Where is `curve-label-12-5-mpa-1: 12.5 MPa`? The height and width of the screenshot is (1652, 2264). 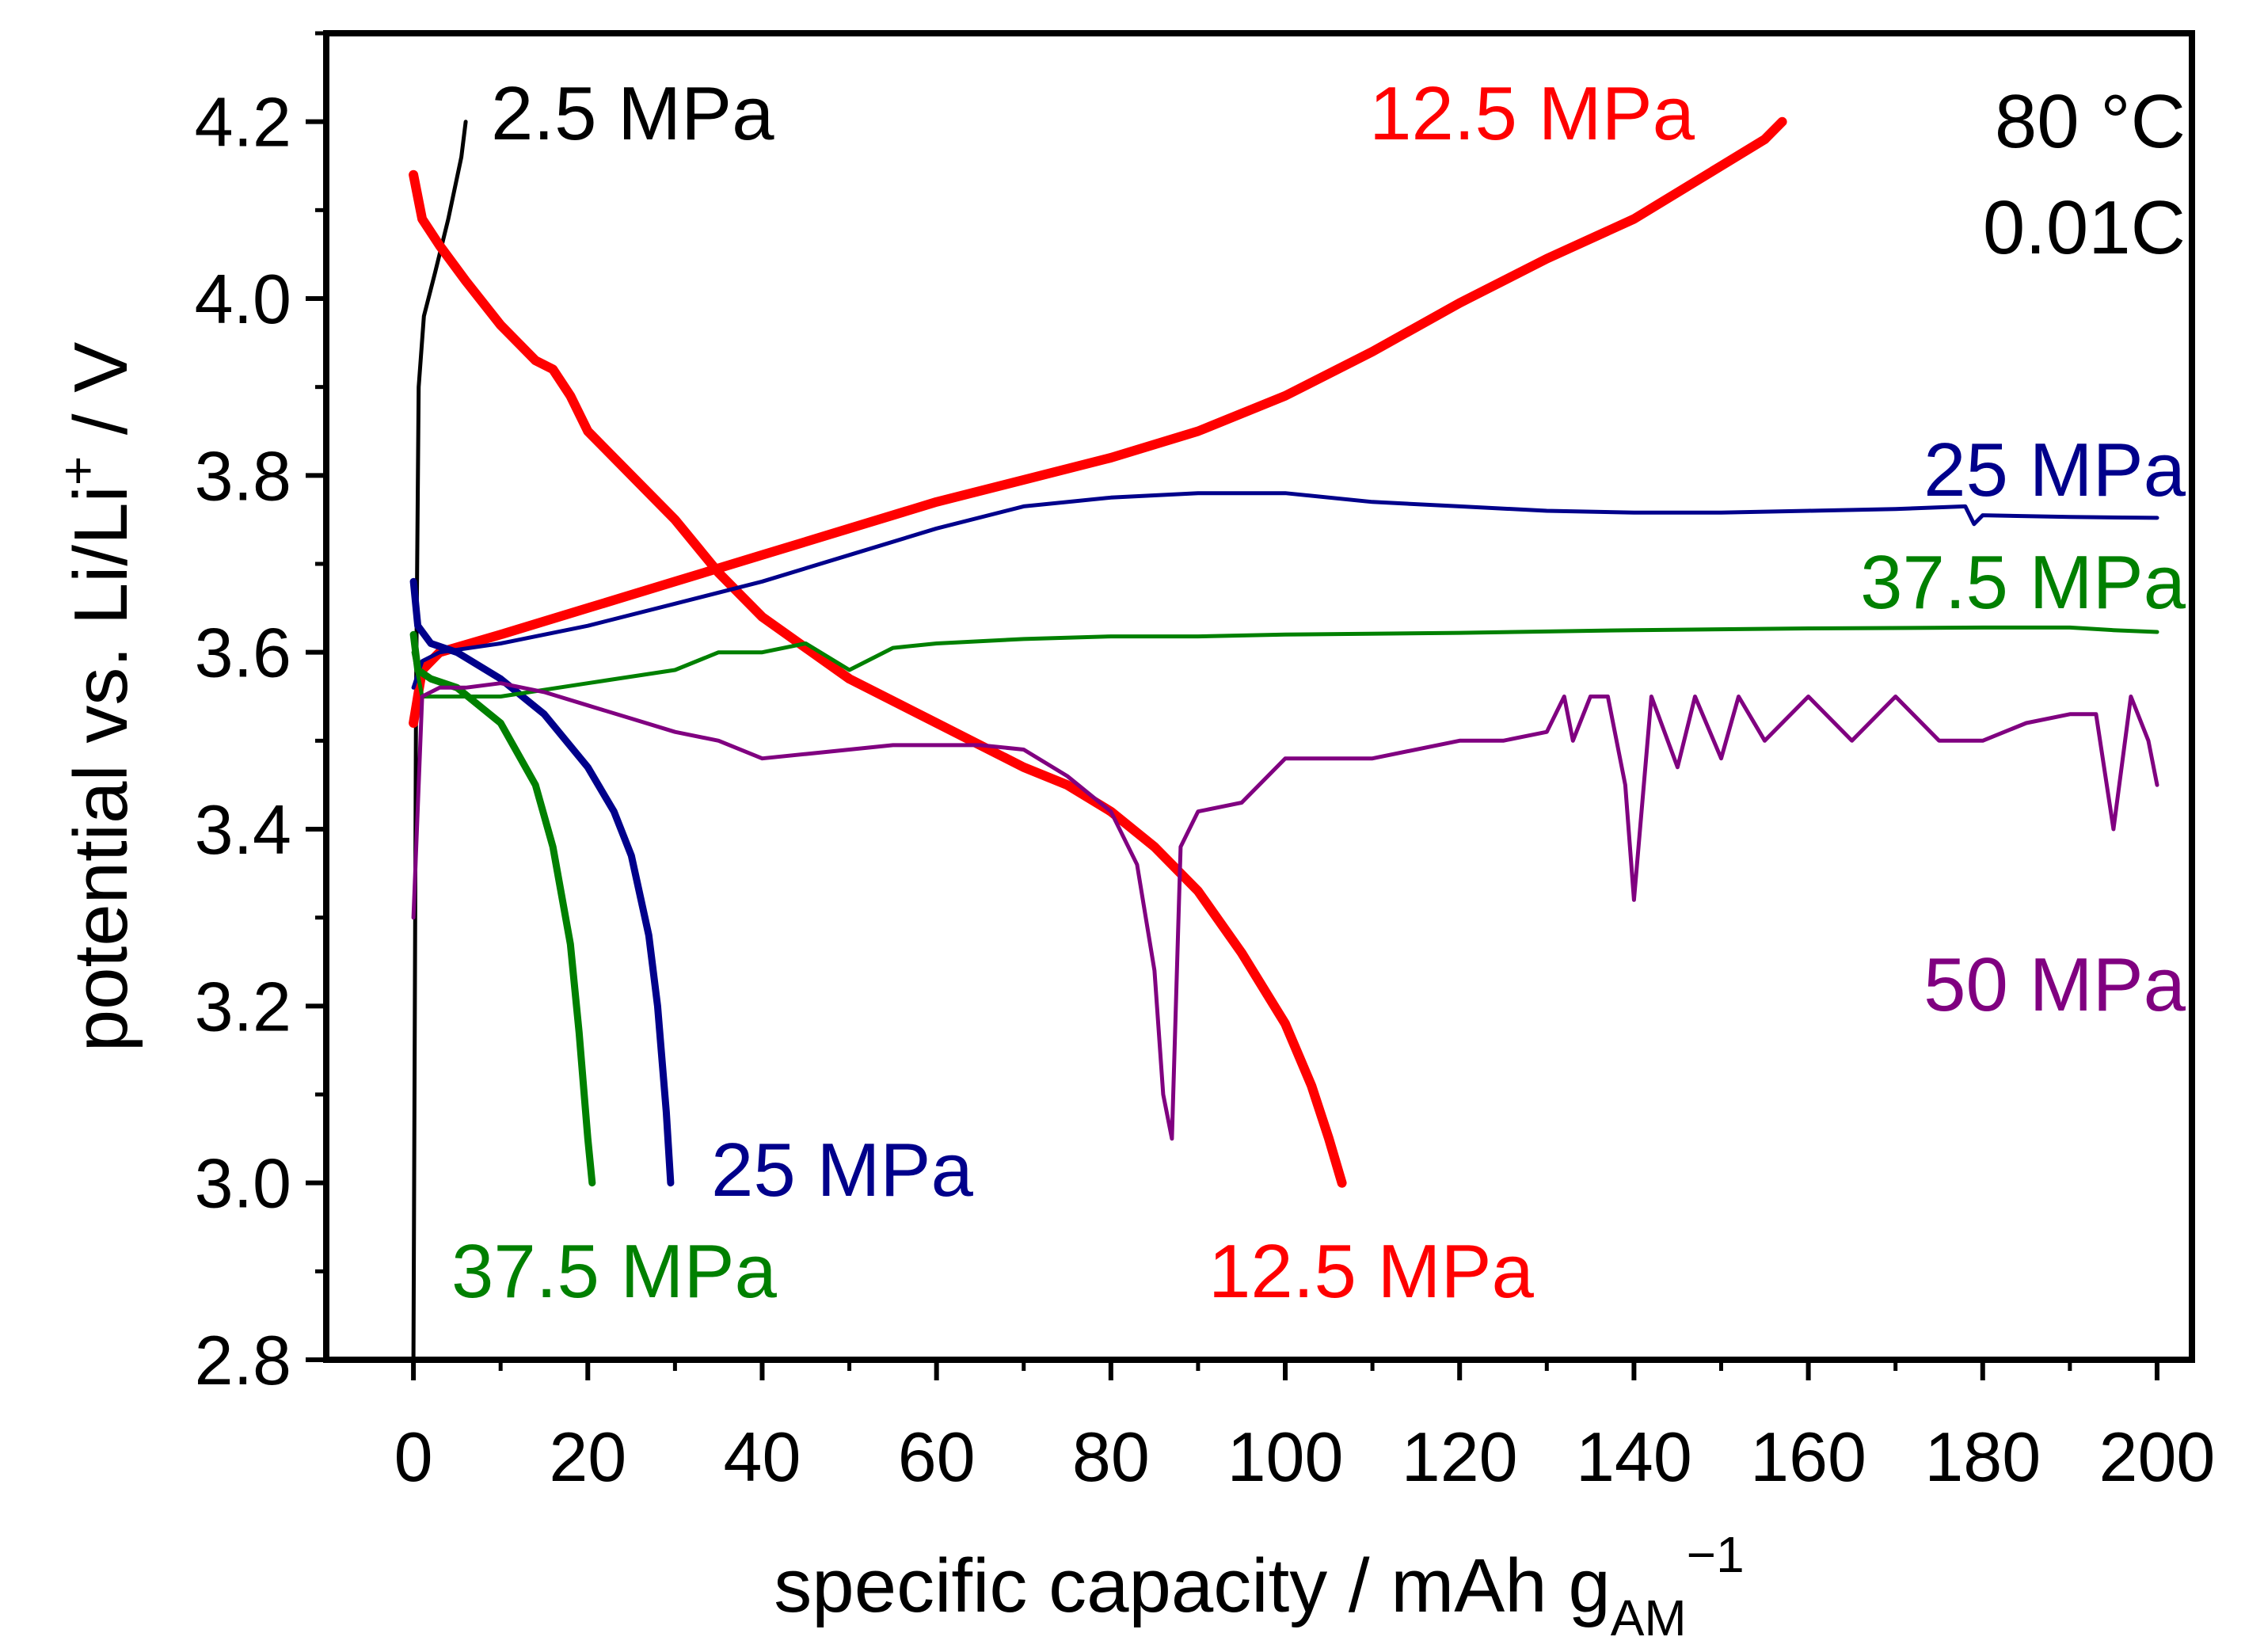
curve-label-12-5-mpa-1: 12.5 MPa is located at coordinates (1532, 113).